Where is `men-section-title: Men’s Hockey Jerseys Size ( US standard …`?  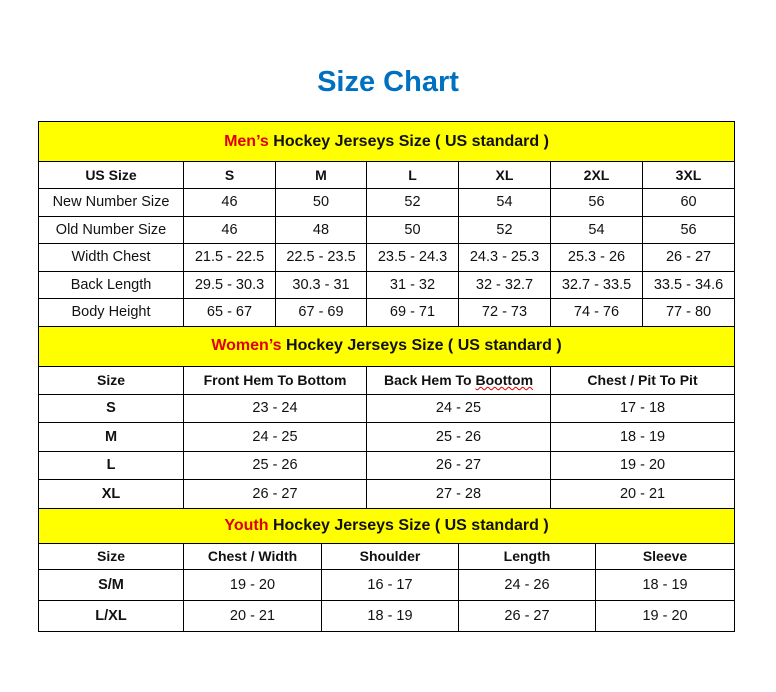
men-section-title: Men’s Hockey Jerseys Size ( US standard … is located at coordinates (386, 141).